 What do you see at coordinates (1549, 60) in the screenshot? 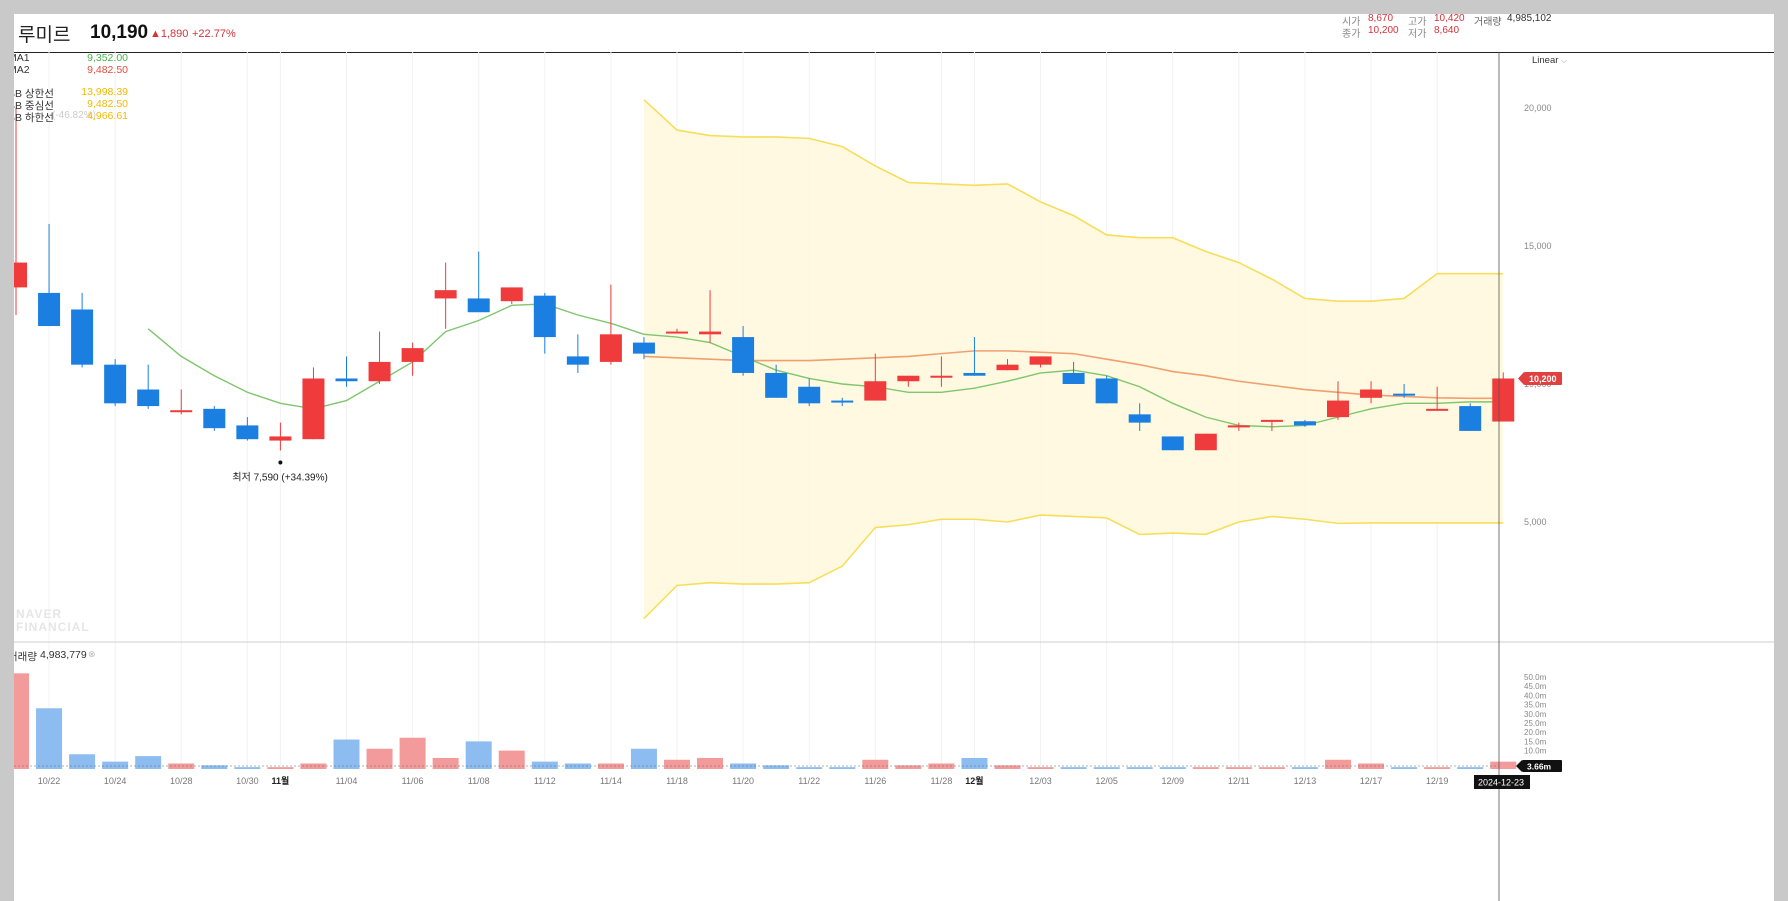
I see `scale-mode-button: Linear ⌵` at bounding box center [1549, 60].